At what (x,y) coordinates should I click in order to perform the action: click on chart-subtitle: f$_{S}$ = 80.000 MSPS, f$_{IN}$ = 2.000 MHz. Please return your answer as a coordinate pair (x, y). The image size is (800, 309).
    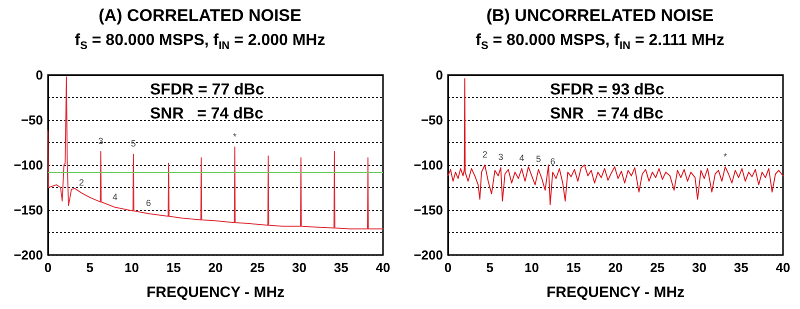
    Looking at the image, I should click on (200, 42).